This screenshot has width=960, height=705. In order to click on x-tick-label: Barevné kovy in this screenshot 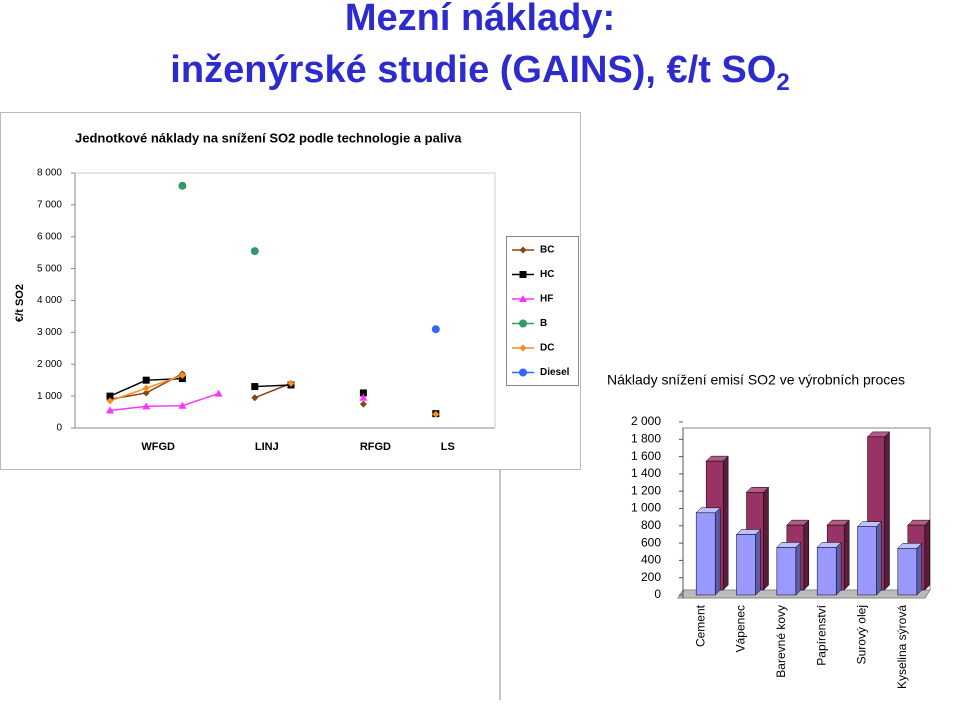, I will do `click(781, 641)`.